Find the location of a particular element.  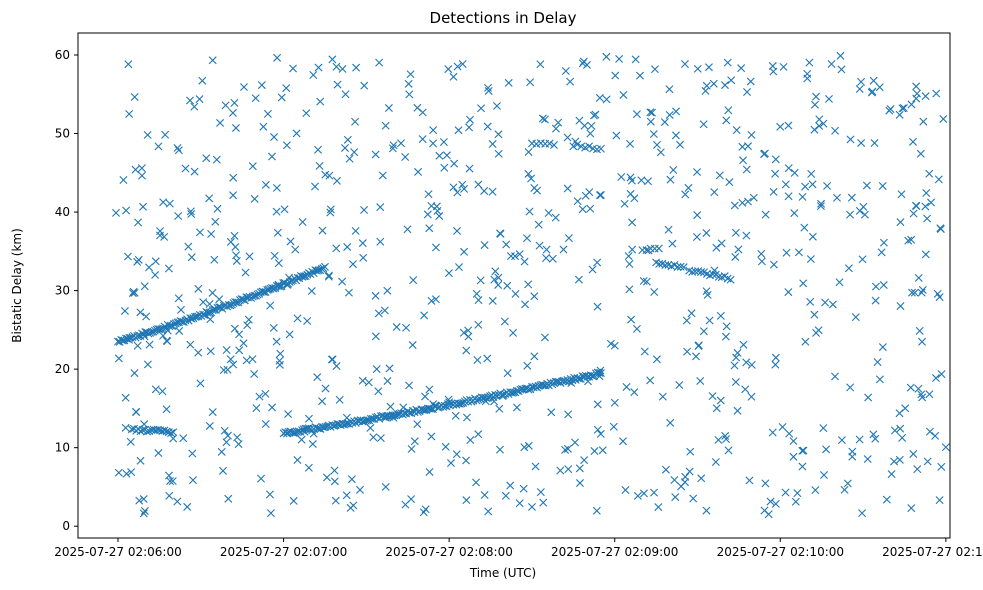

y-tick-label: 20 is located at coordinates (62, 369).